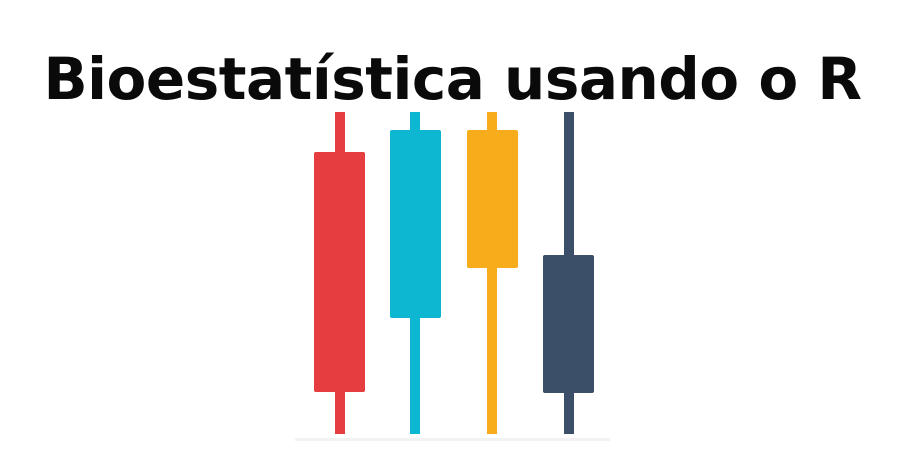  I want to click on page-title: Bioestatística usando o R, so click(452, 78).